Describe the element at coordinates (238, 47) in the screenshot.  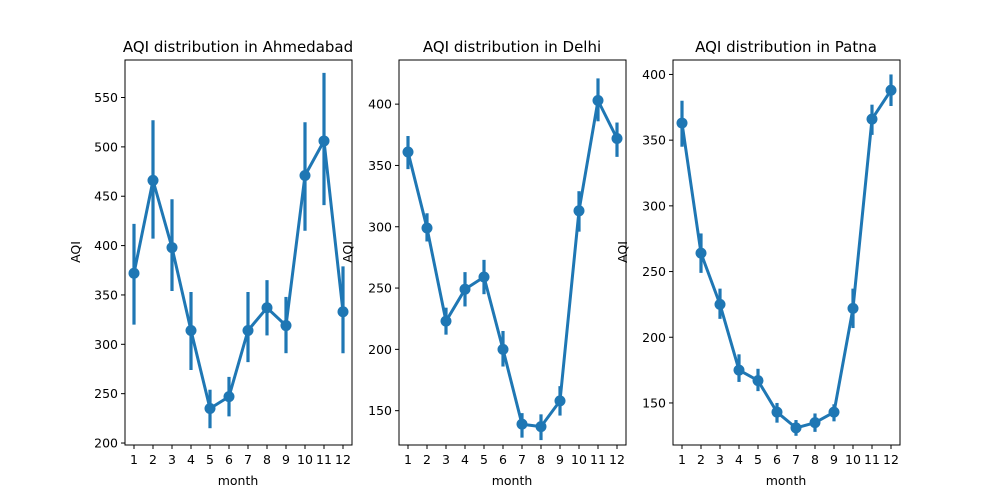
I see `chart-title: AQI distribution in Ahmedabad` at that location.